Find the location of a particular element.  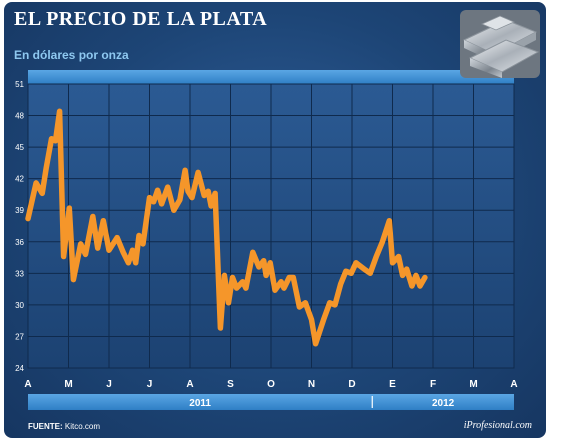

y-tick-label: 42 is located at coordinates (19, 179).